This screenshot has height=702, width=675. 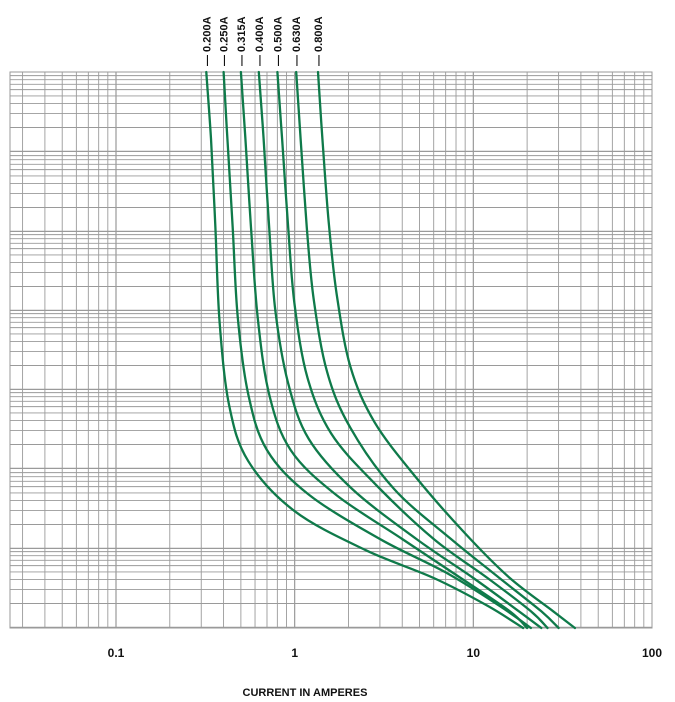 What do you see at coordinates (116, 653) in the screenshot?
I see `x-tick-label: 0.1` at bounding box center [116, 653].